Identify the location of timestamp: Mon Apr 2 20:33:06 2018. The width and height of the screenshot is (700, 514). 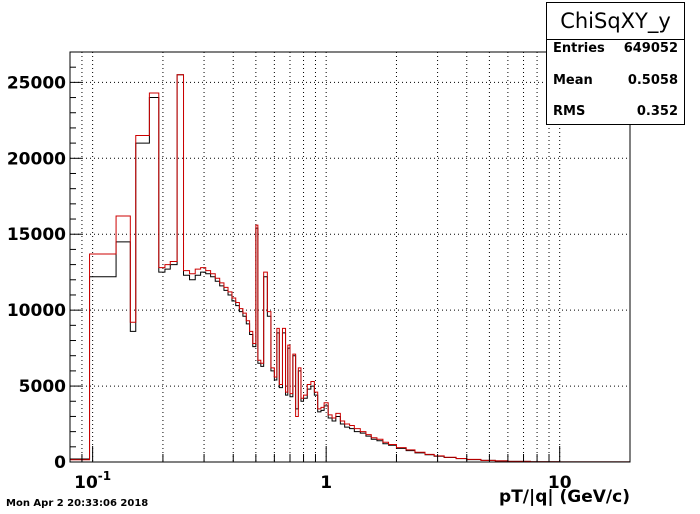
(77, 503).